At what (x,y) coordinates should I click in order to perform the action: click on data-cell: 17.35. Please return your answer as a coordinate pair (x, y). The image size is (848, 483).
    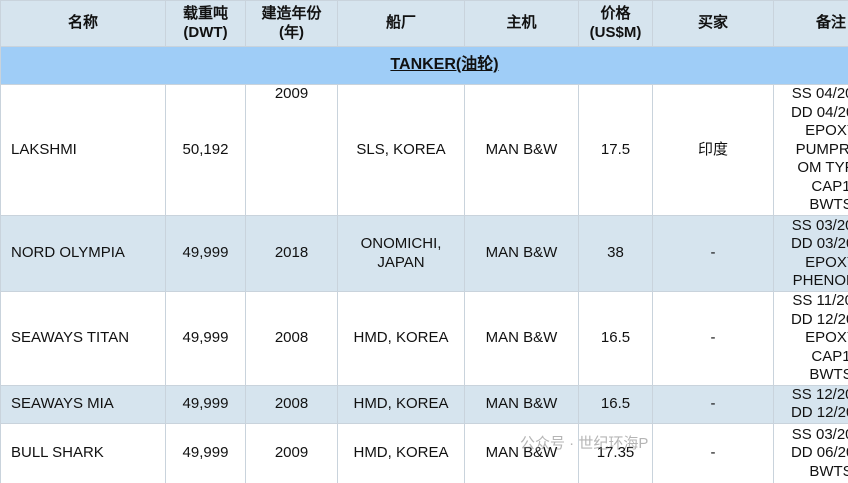
    Looking at the image, I should click on (615, 452).